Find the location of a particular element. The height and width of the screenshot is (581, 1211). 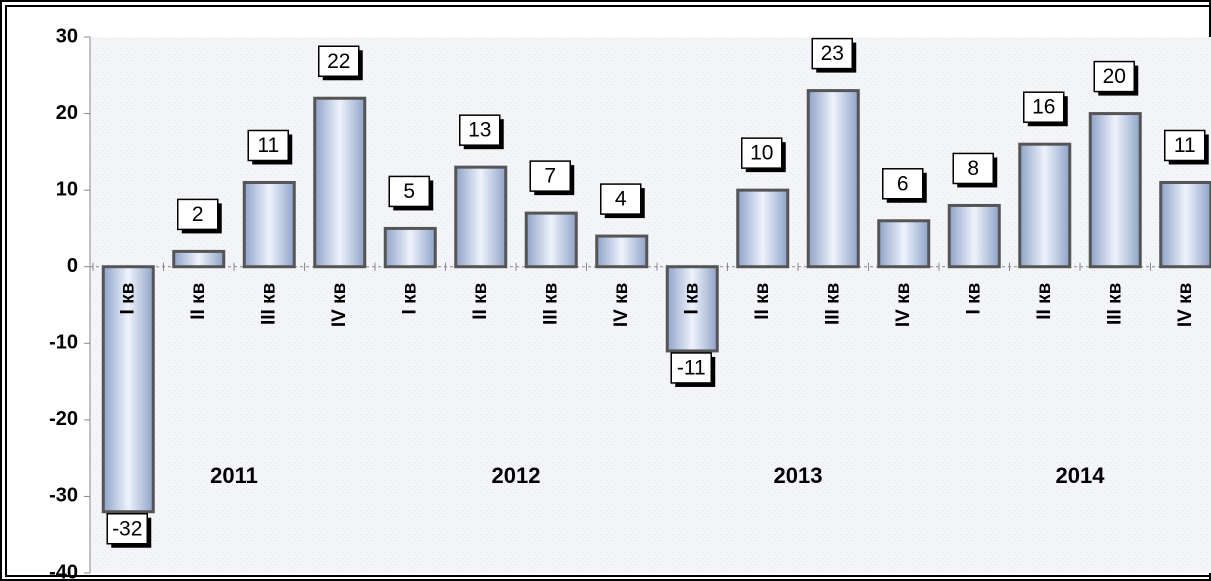

value-label: 16 is located at coordinates (1043, 107).